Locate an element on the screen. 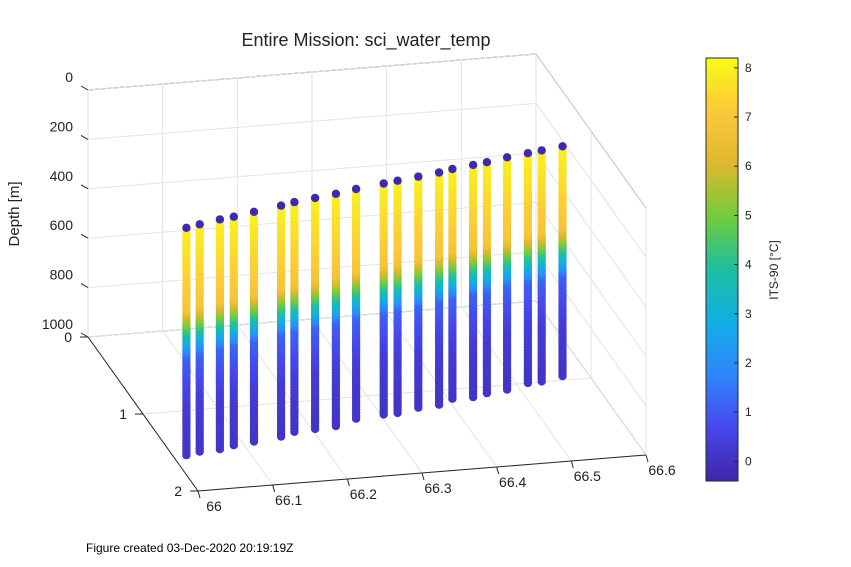 The height and width of the screenshot is (567, 851). x-tick-label: 66.5 is located at coordinates (587, 476).